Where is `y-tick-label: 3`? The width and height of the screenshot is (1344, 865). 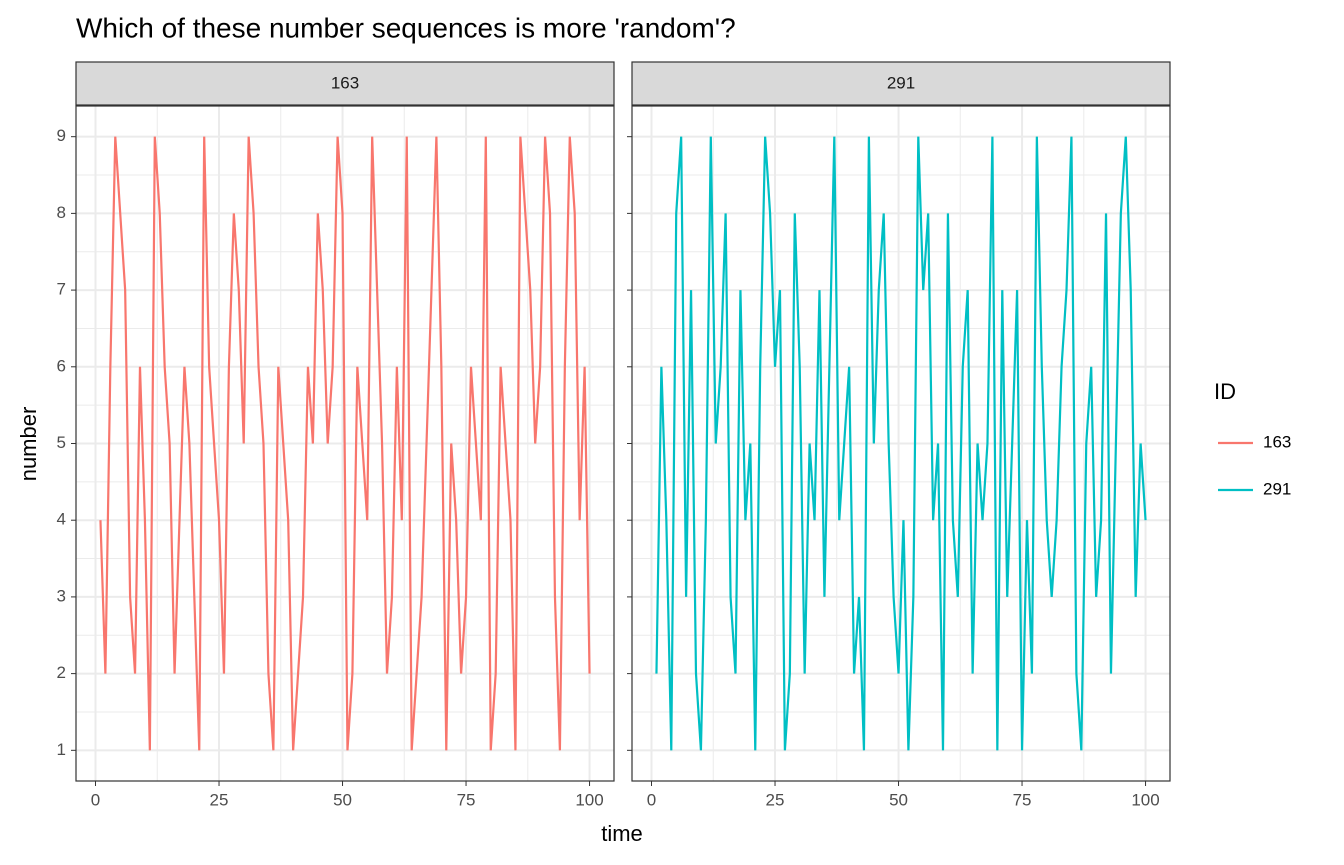
y-tick-label: 3 is located at coordinates (61, 595).